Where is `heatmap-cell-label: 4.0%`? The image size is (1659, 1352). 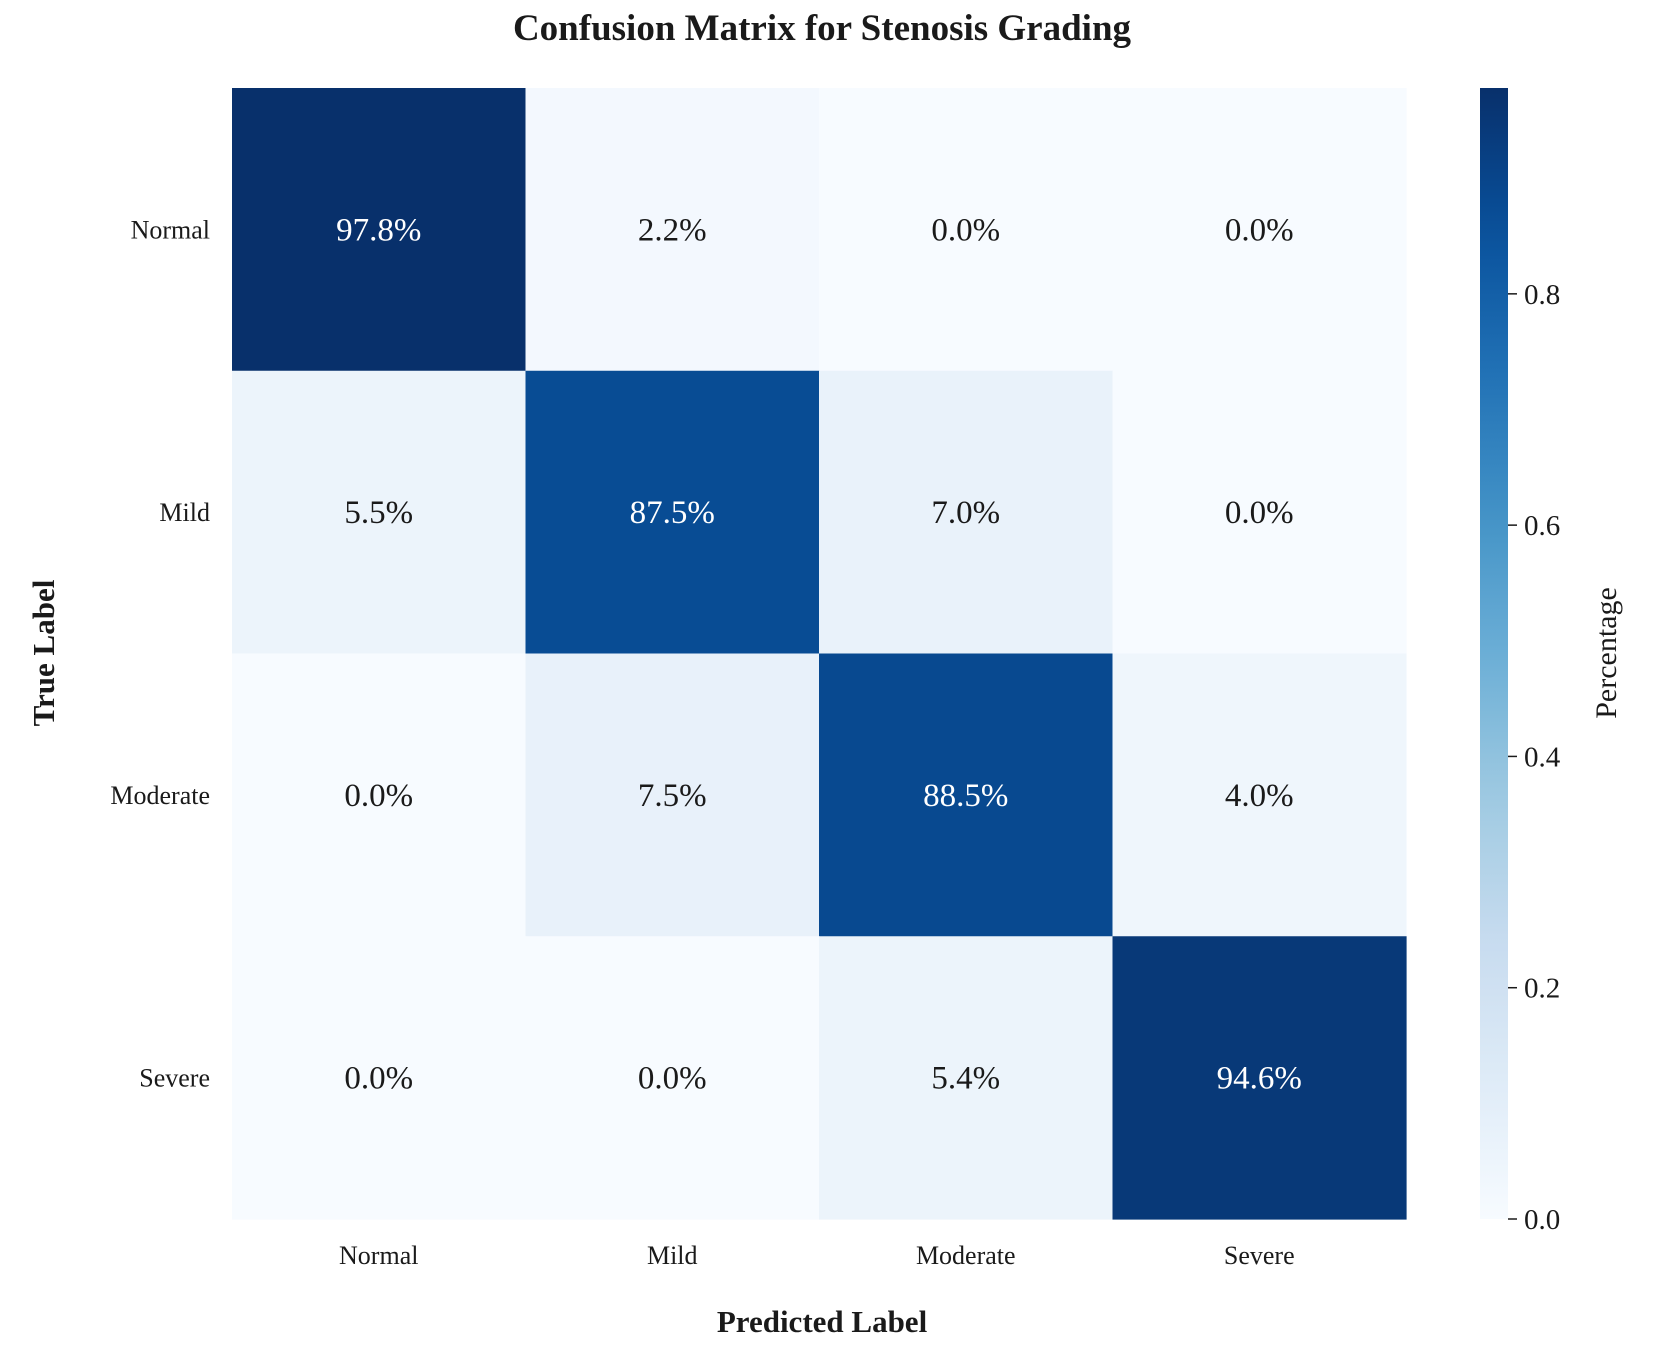
heatmap-cell-label: 4.0% is located at coordinates (1259, 796).